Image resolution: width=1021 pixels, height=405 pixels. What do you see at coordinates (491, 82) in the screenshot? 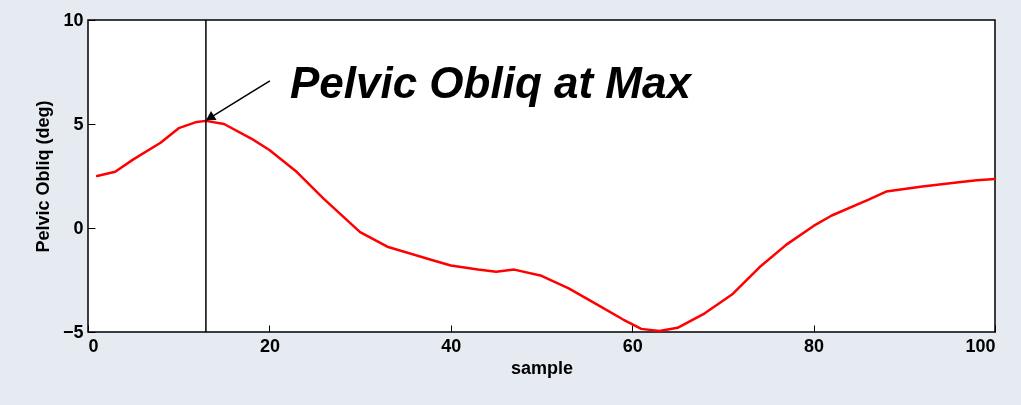
I see `annotation: Pelvic Obliq at Max` at bounding box center [491, 82].